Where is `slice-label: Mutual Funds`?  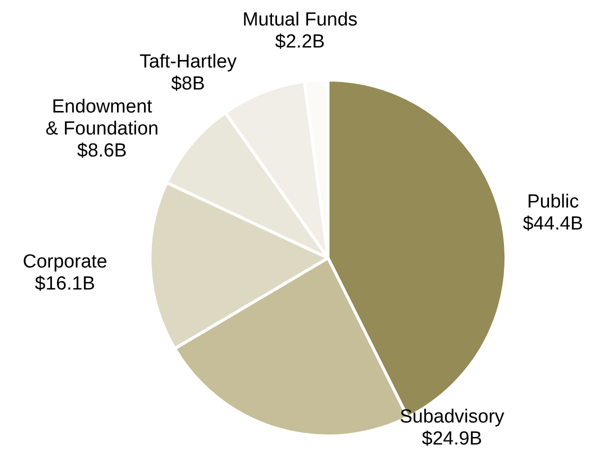 slice-label: Mutual Funds is located at coordinates (300, 20).